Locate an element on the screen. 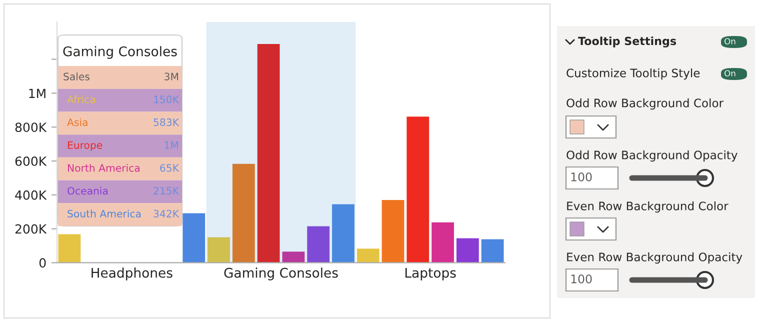  text: Europe is located at coordinates (85, 146).